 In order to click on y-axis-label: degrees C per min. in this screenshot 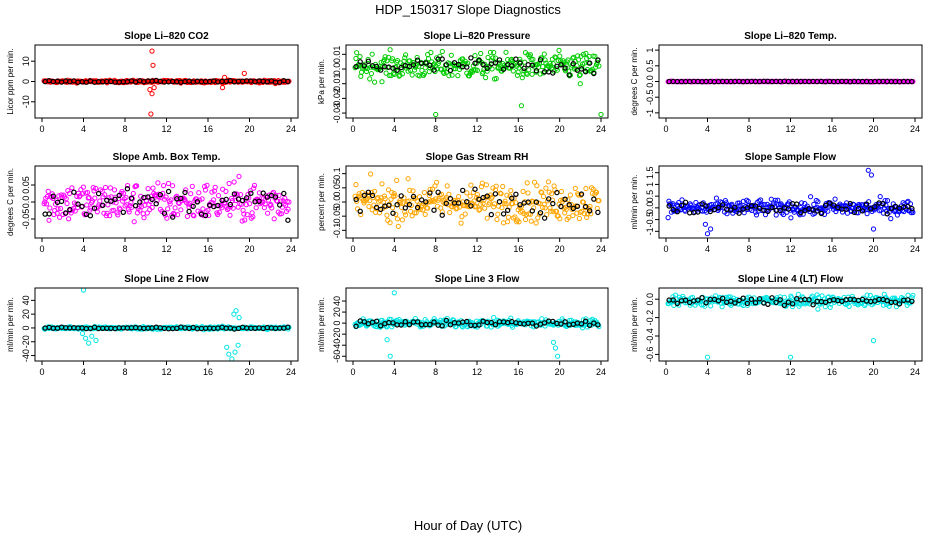, I will do `click(10, 202)`.